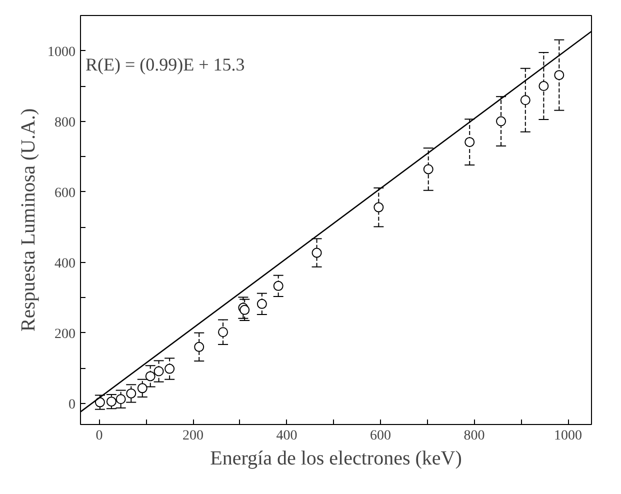 Image resolution: width=621 pixels, height=494 pixels. What do you see at coordinates (99, 436) in the screenshot?
I see `x-tick-label: 0` at bounding box center [99, 436].